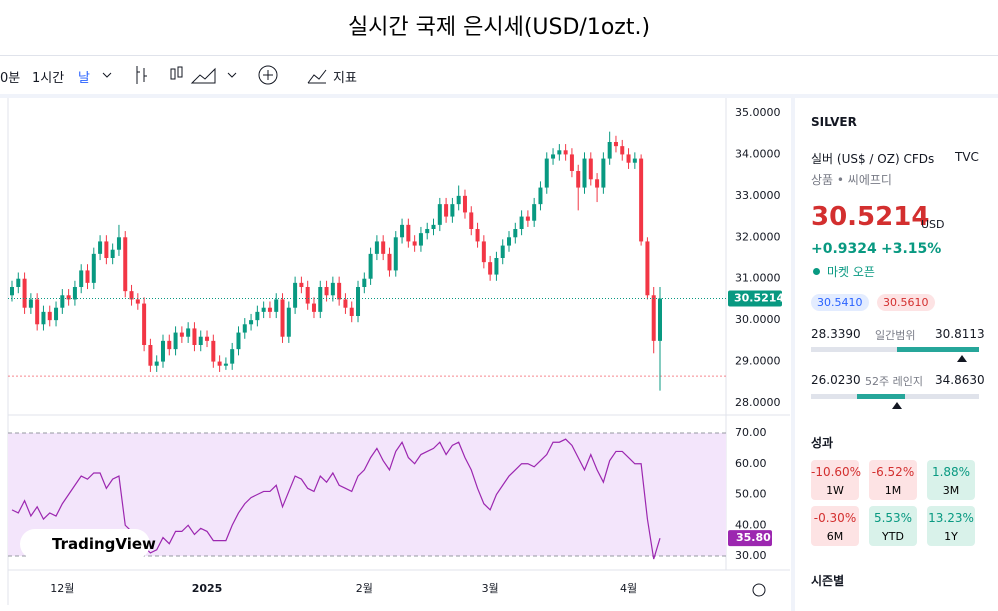 The height and width of the screenshot is (611, 998). What do you see at coordinates (836, 472) in the screenshot?
I see `perf-value: -10.60%` at bounding box center [836, 472].